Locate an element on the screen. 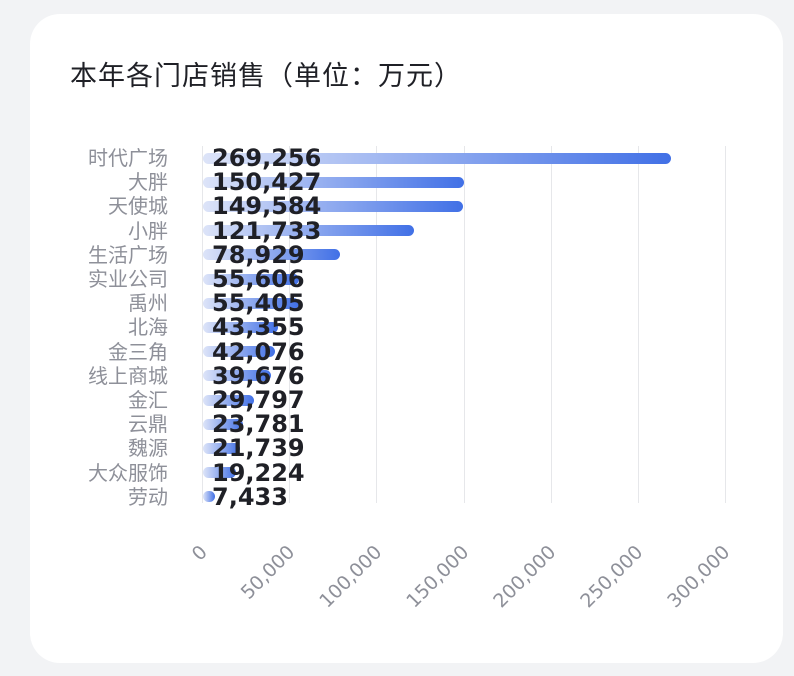  chart-title: 本年各门店销售（单位：万元） is located at coordinates (266, 76).